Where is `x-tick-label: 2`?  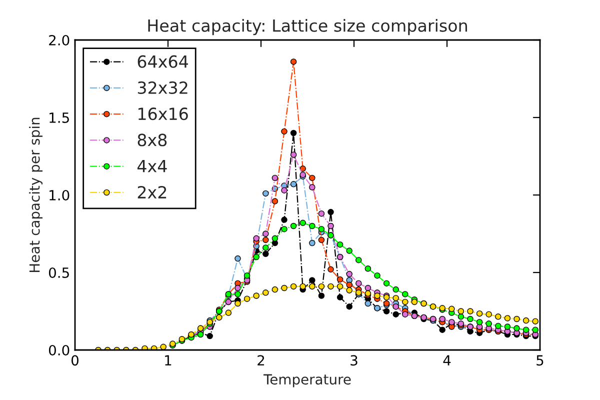
x-tick-label: 2 is located at coordinates (261, 360).